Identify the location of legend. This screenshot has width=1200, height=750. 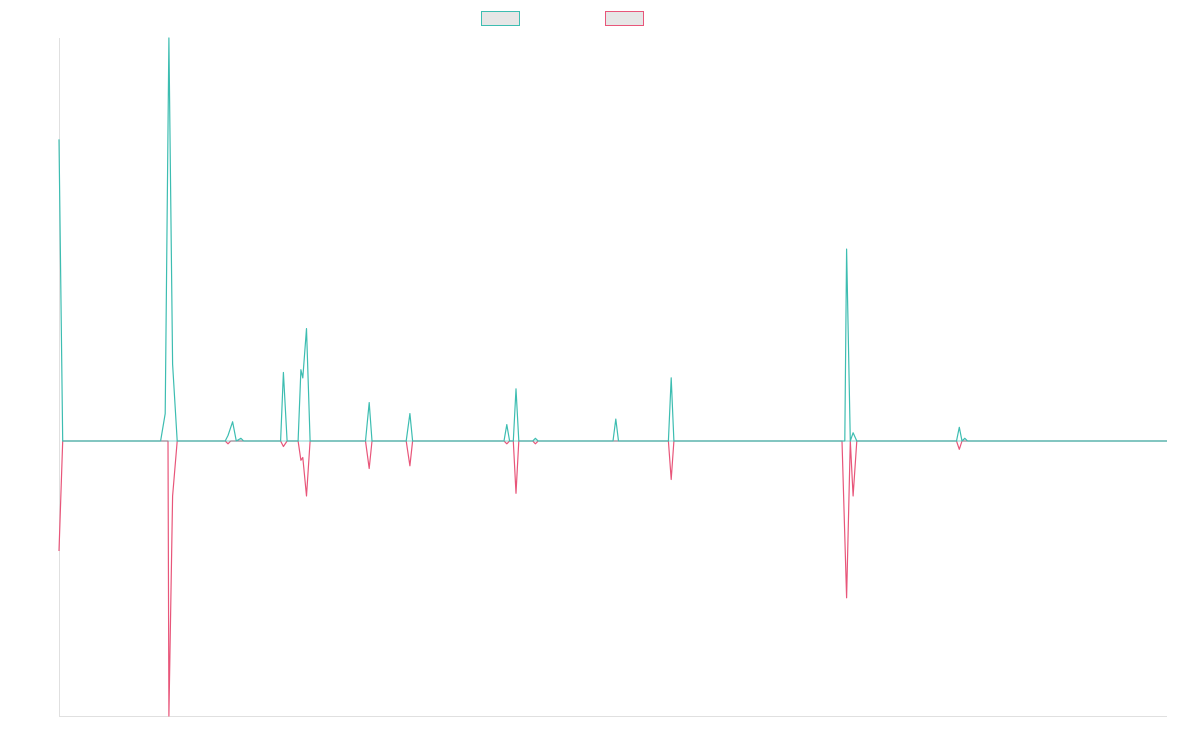
(600, 18).